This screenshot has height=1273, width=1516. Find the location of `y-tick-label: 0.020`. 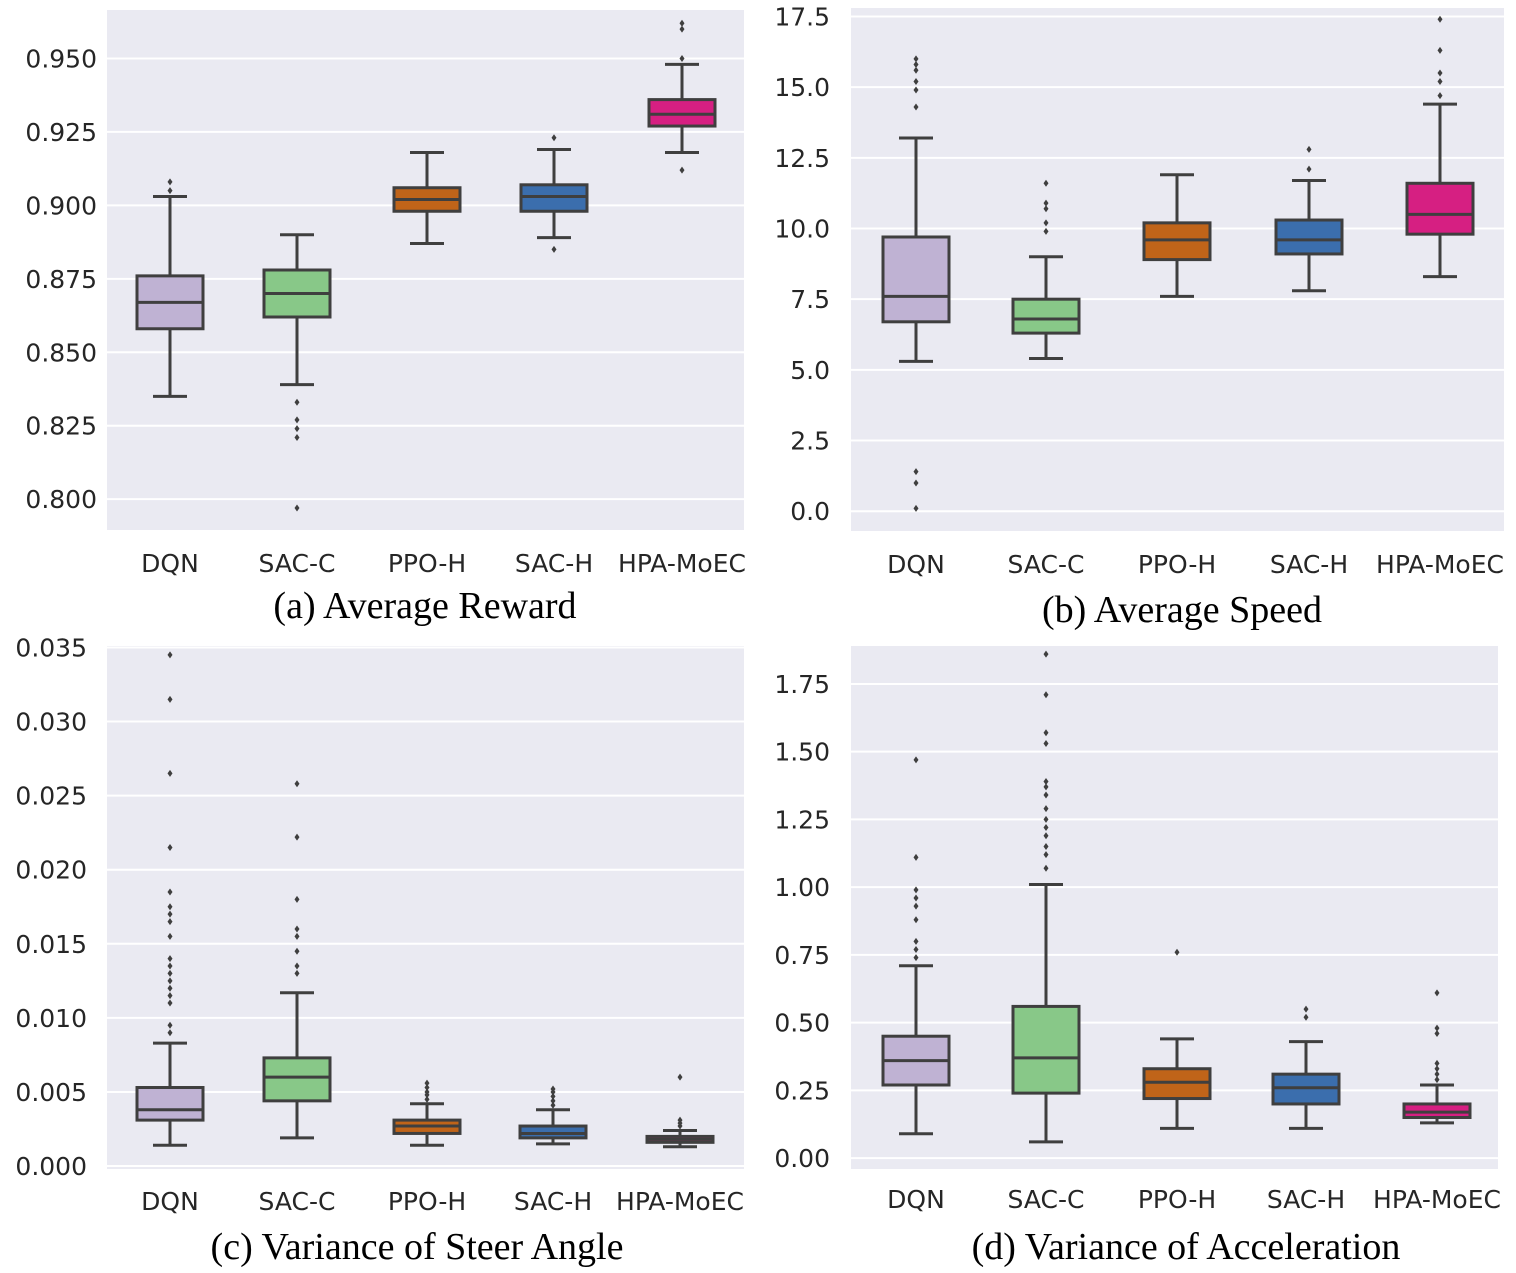

y-tick-label: 0.020 is located at coordinates (51, 870).